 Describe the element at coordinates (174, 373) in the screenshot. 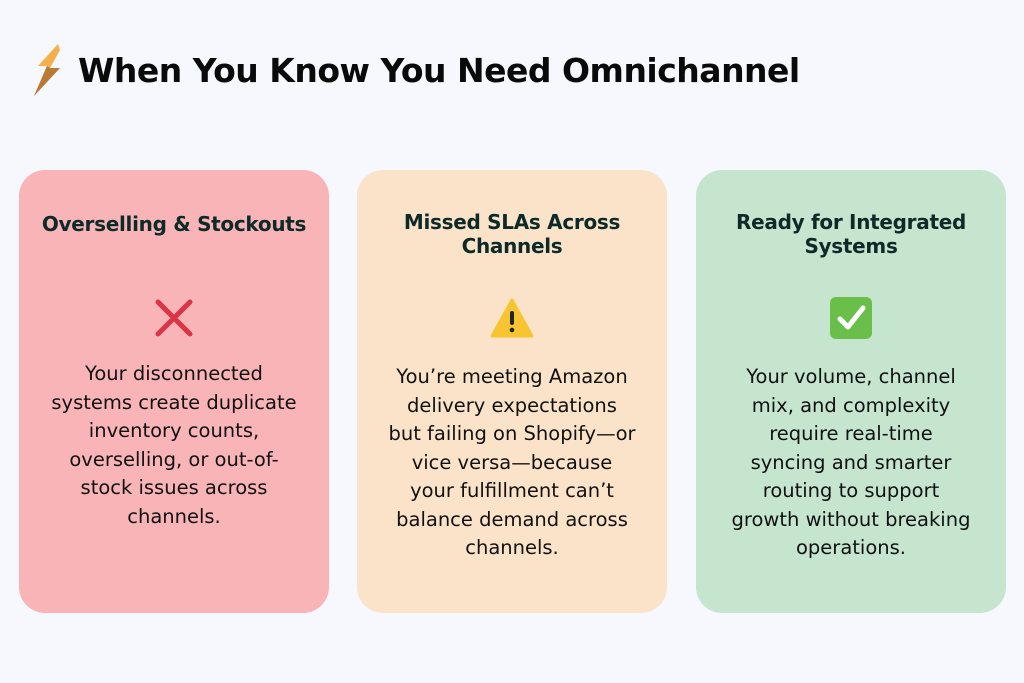

I see `body-line: Your disconnected` at that location.